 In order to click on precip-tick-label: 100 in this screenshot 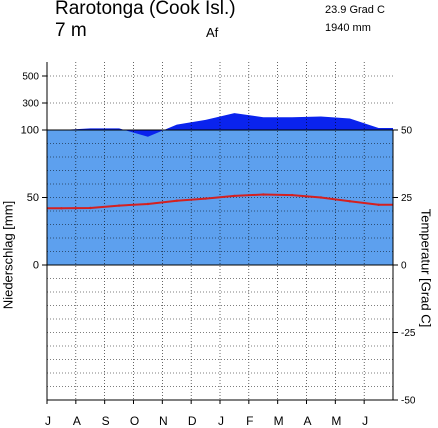, I will do `click(30, 131)`.